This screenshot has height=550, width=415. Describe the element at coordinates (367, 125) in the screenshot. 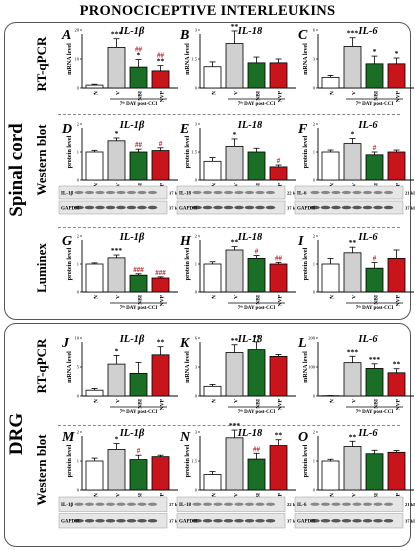

I see `panel-title: IL-6` at that location.